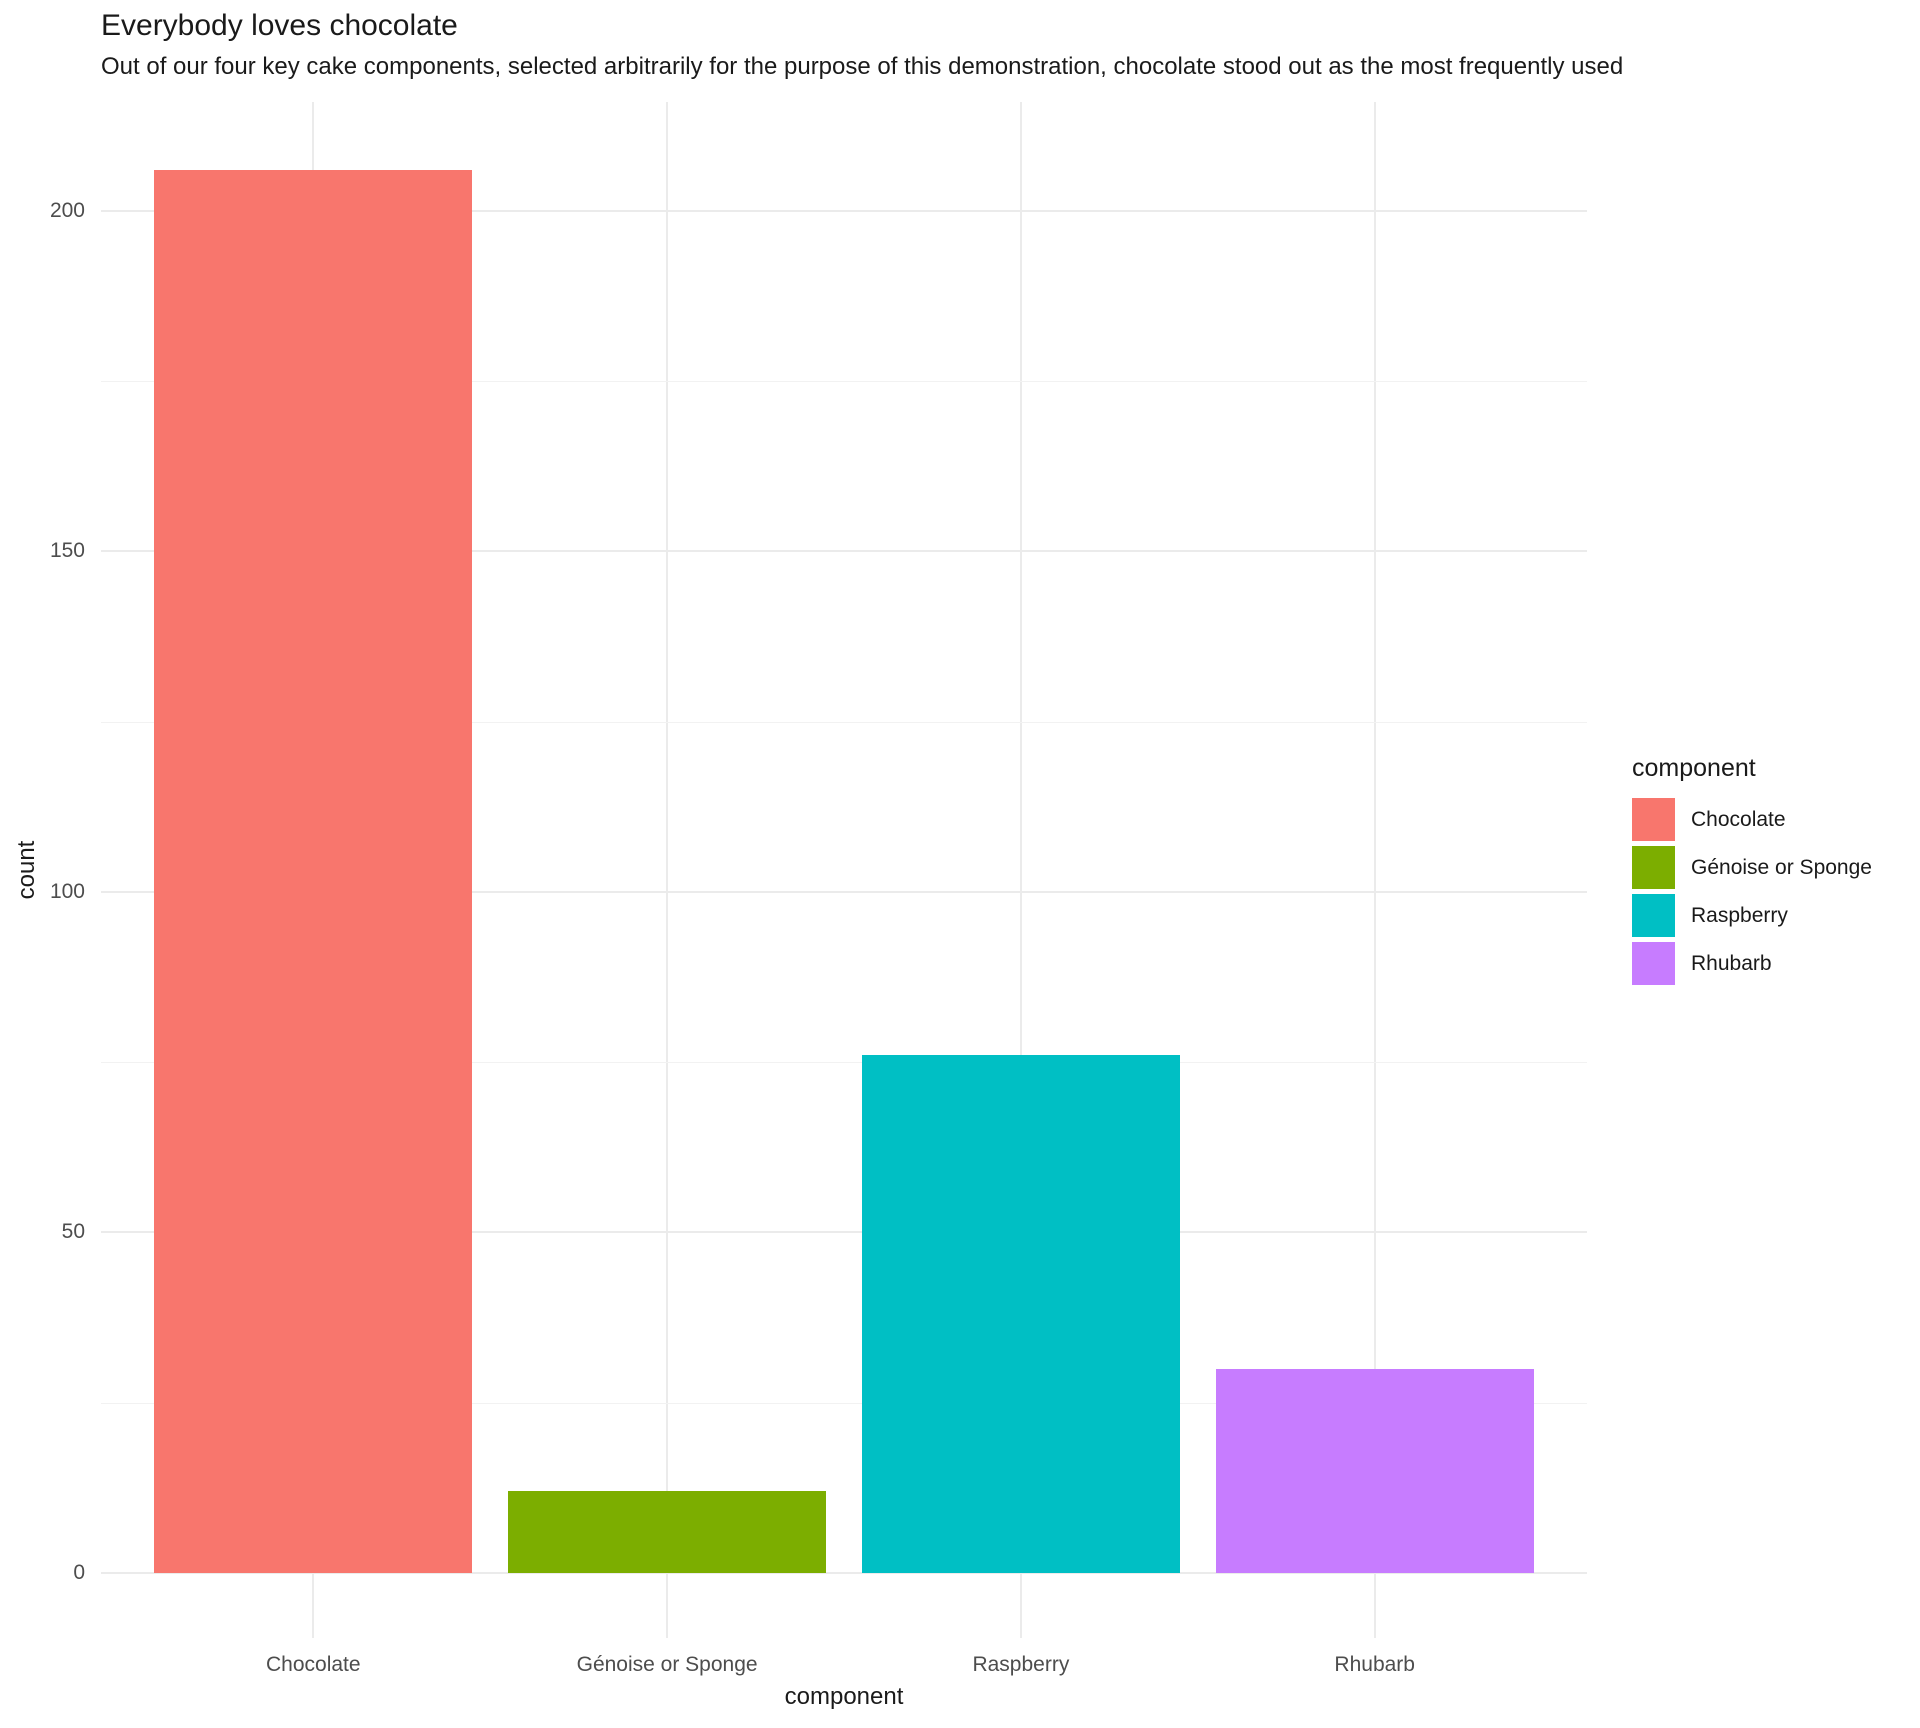  Describe the element at coordinates (844, 1063) in the screenshot. I see `gridline-minor-y75` at that location.